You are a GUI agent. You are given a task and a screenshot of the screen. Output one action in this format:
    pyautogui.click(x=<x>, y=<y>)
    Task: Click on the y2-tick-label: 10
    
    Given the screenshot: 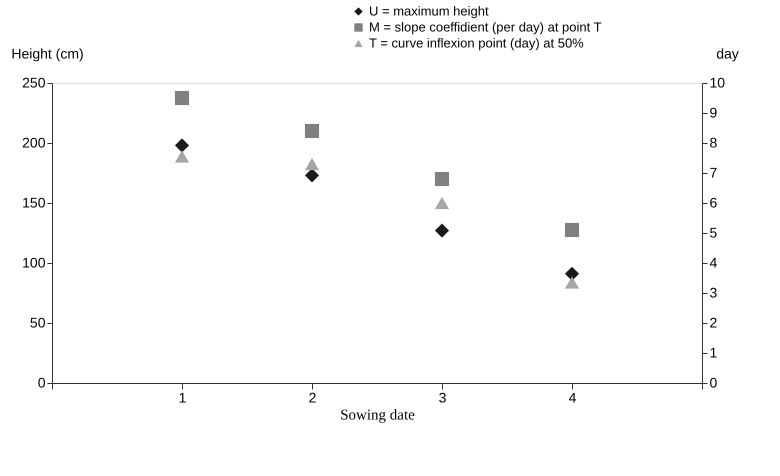 What is the action you would take?
    pyautogui.click(x=718, y=82)
    